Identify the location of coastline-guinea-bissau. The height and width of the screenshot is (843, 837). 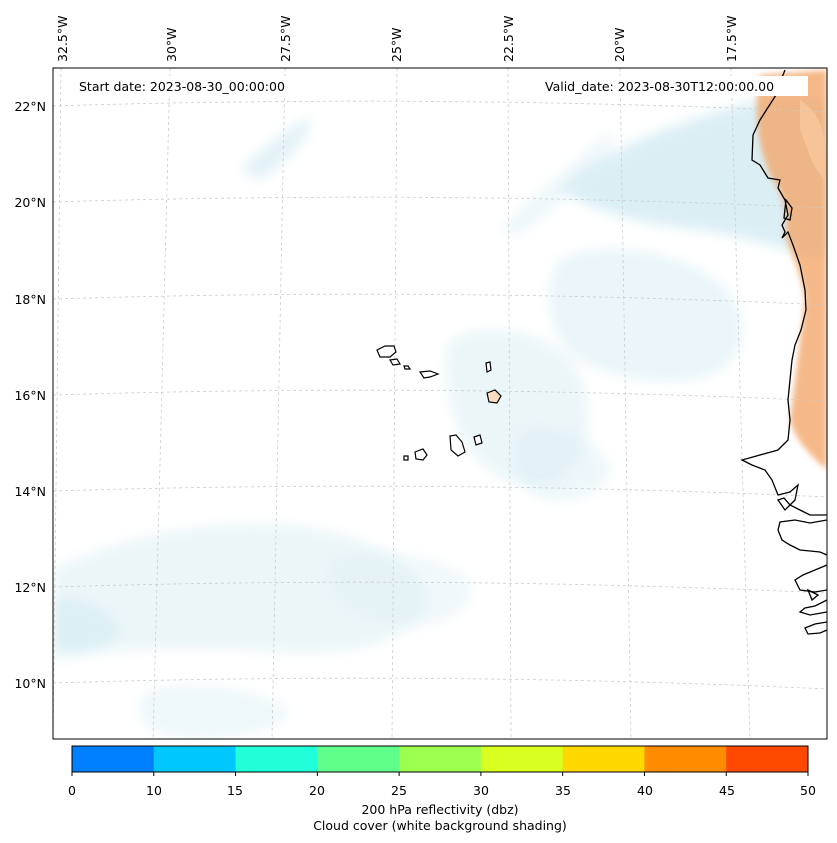
(810, 578).